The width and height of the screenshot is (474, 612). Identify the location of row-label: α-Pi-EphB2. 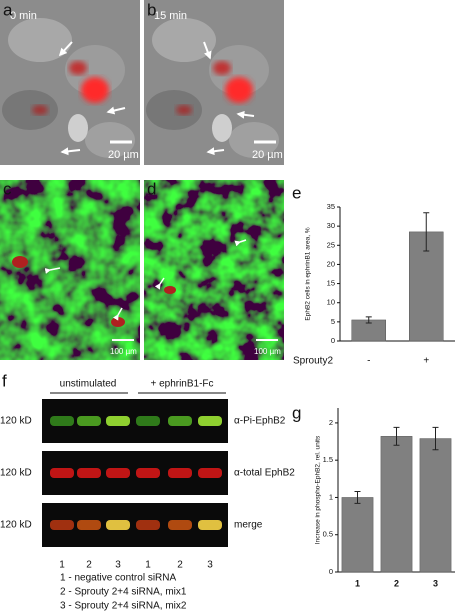
(260, 421).